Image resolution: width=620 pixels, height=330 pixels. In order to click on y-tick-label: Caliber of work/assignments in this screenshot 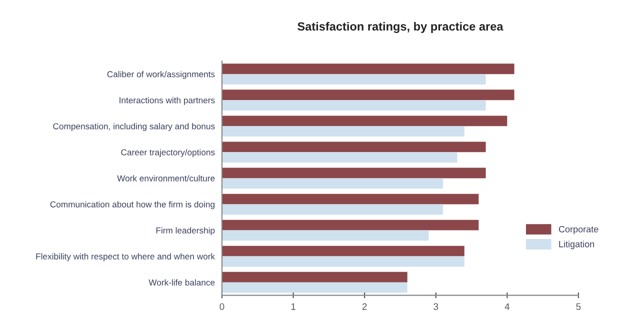, I will do `click(161, 74)`.